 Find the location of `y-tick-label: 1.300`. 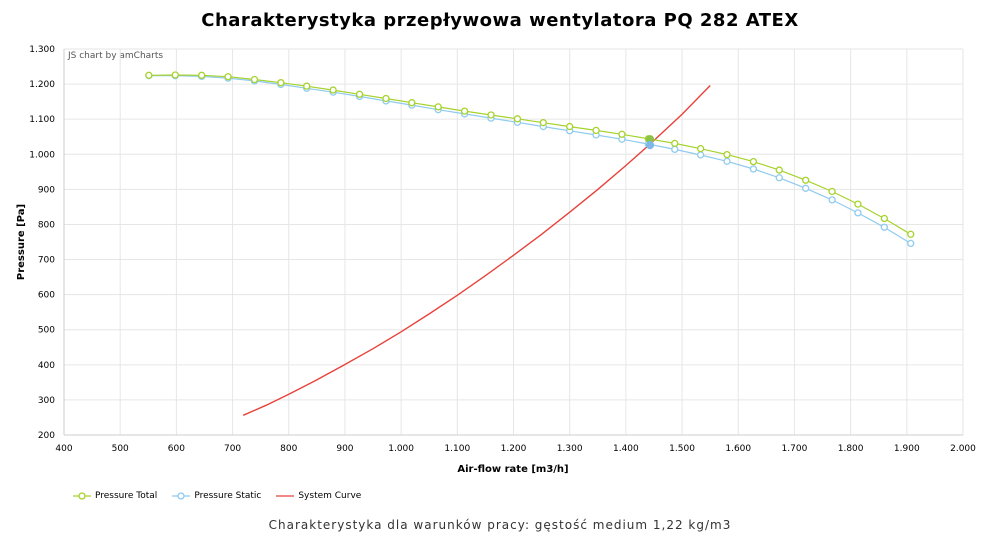

y-tick-label: 1.300 is located at coordinates (42, 50).